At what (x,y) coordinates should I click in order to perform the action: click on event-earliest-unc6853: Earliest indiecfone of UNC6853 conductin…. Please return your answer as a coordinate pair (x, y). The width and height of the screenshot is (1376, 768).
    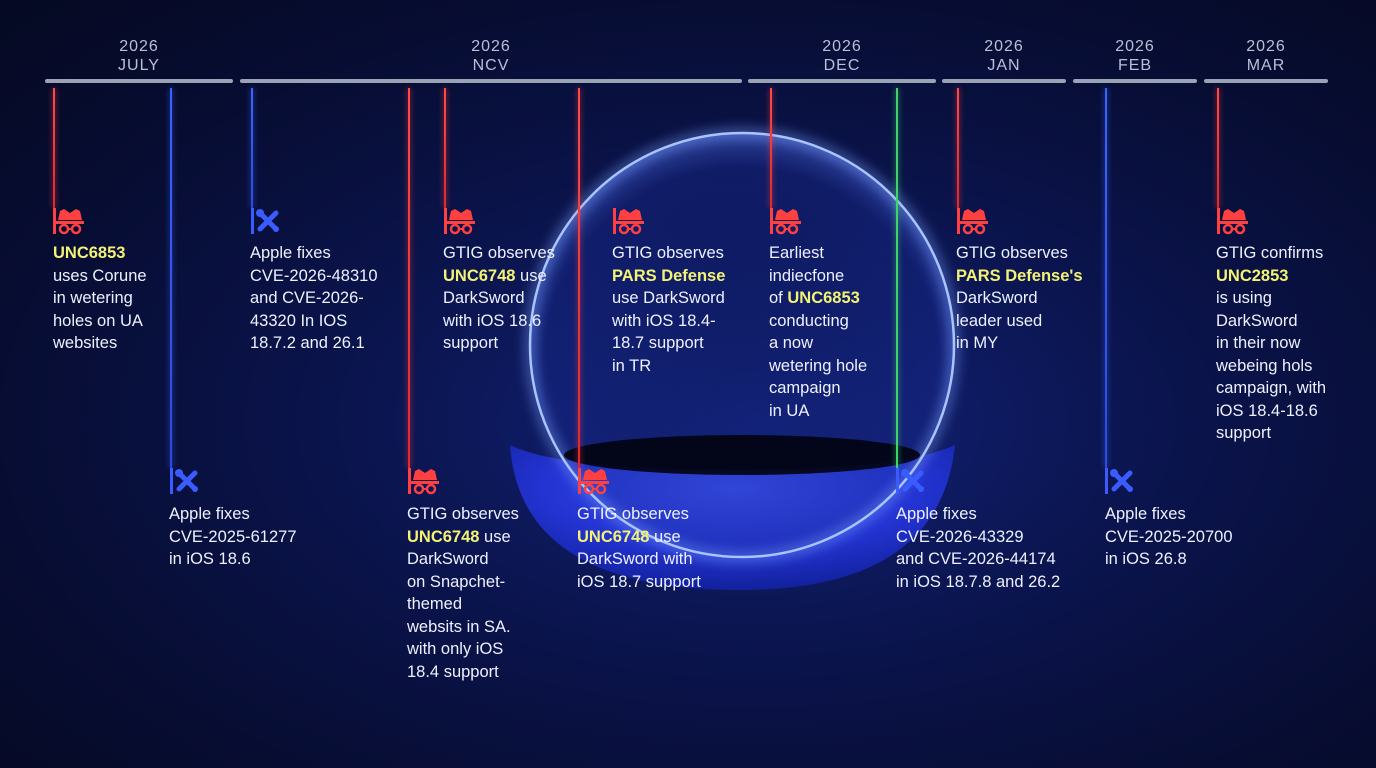
    Looking at the image, I should click on (818, 332).